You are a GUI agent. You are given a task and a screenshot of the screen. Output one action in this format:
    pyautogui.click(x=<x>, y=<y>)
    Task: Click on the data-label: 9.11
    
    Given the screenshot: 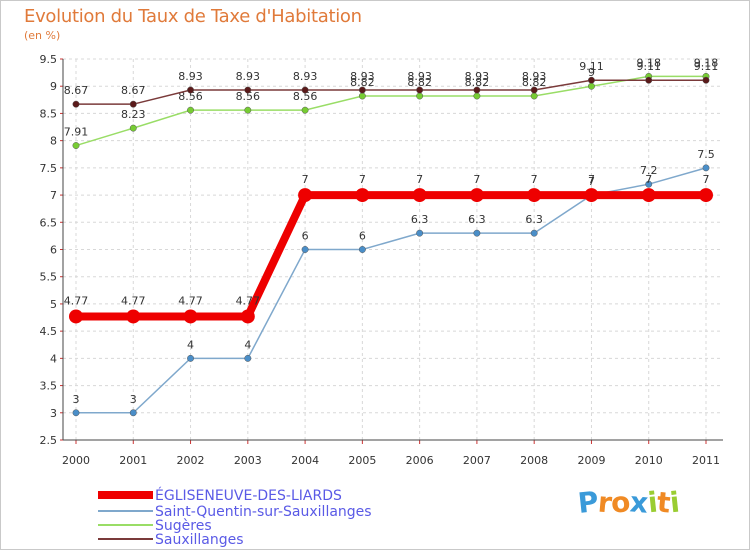 What is the action you would take?
    pyautogui.click(x=591, y=66)
    